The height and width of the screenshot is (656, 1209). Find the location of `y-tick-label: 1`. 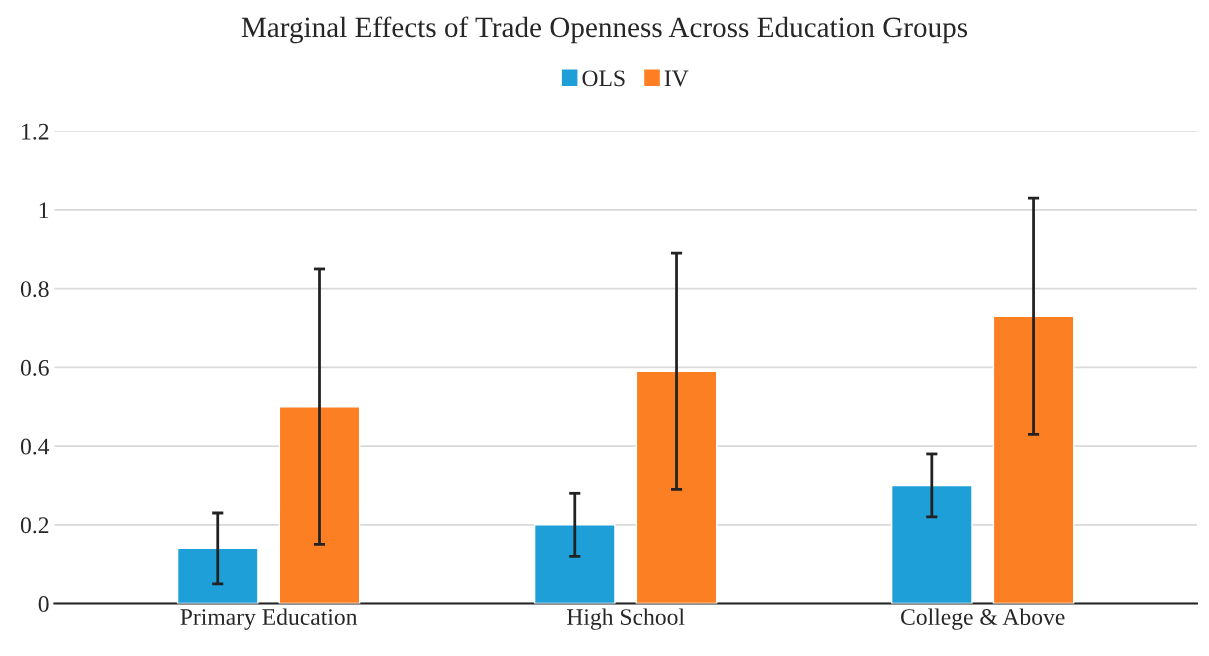

y-tick-label: 1 is located at coordinates (44, 210).